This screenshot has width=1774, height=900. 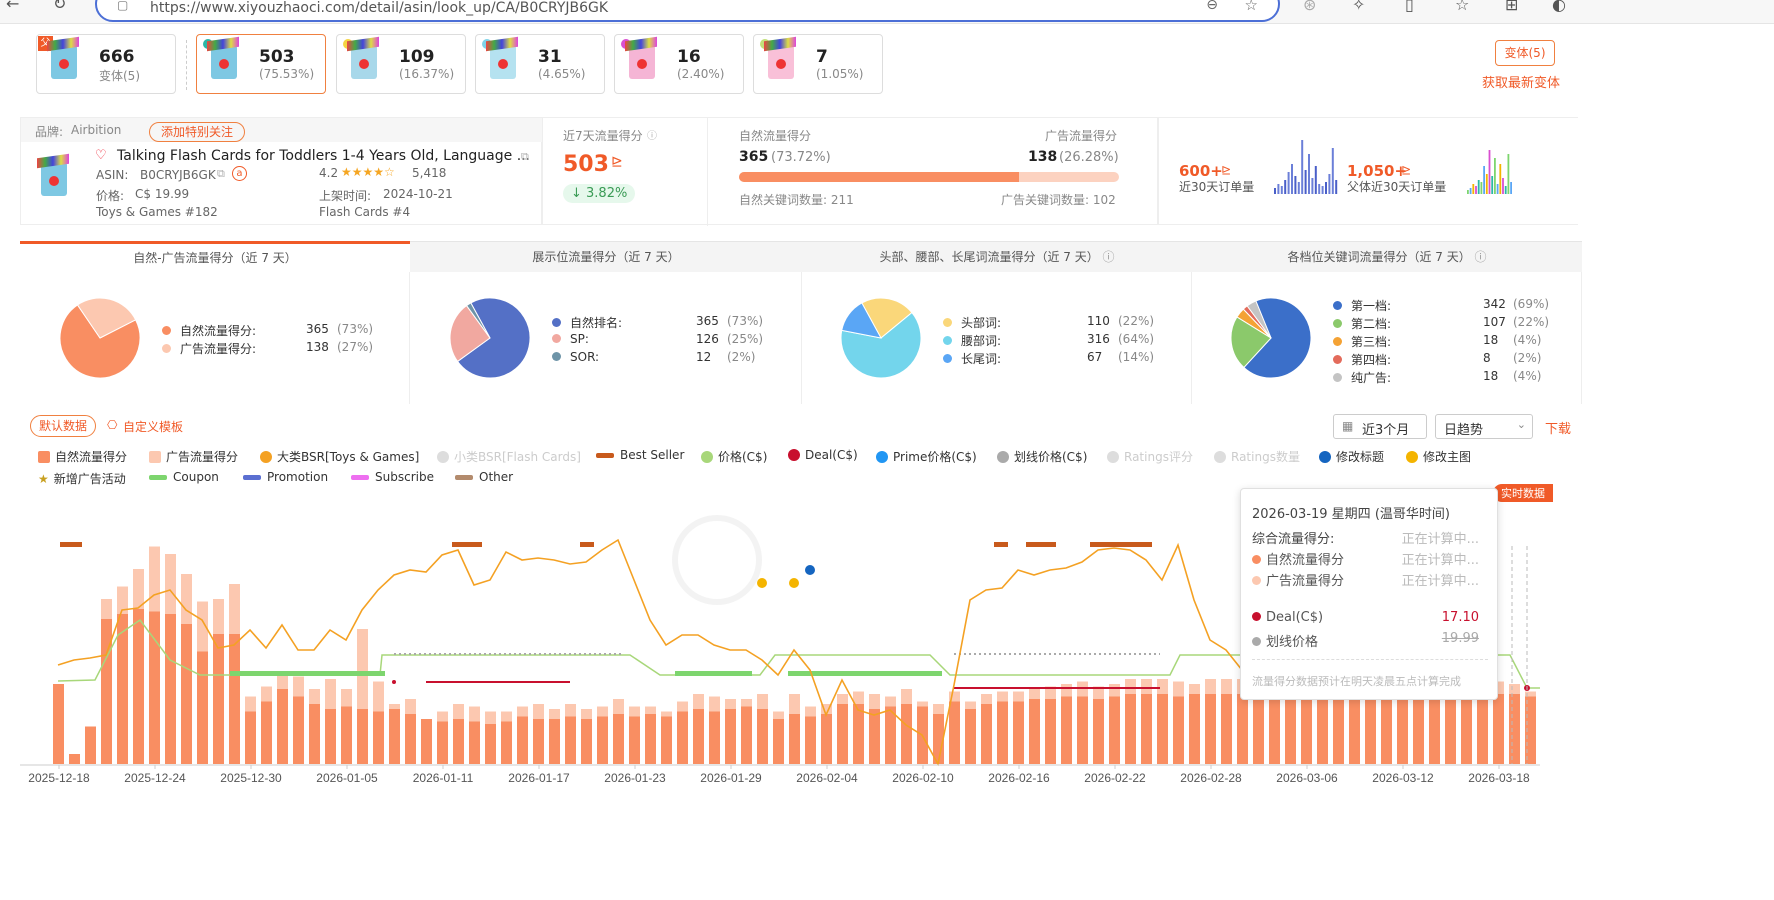 What do you see at coordinates (1521, 83) in the screenshot?
I see `refresh-variants-link: 获取最新变体` at bounding box center [1521, 83].